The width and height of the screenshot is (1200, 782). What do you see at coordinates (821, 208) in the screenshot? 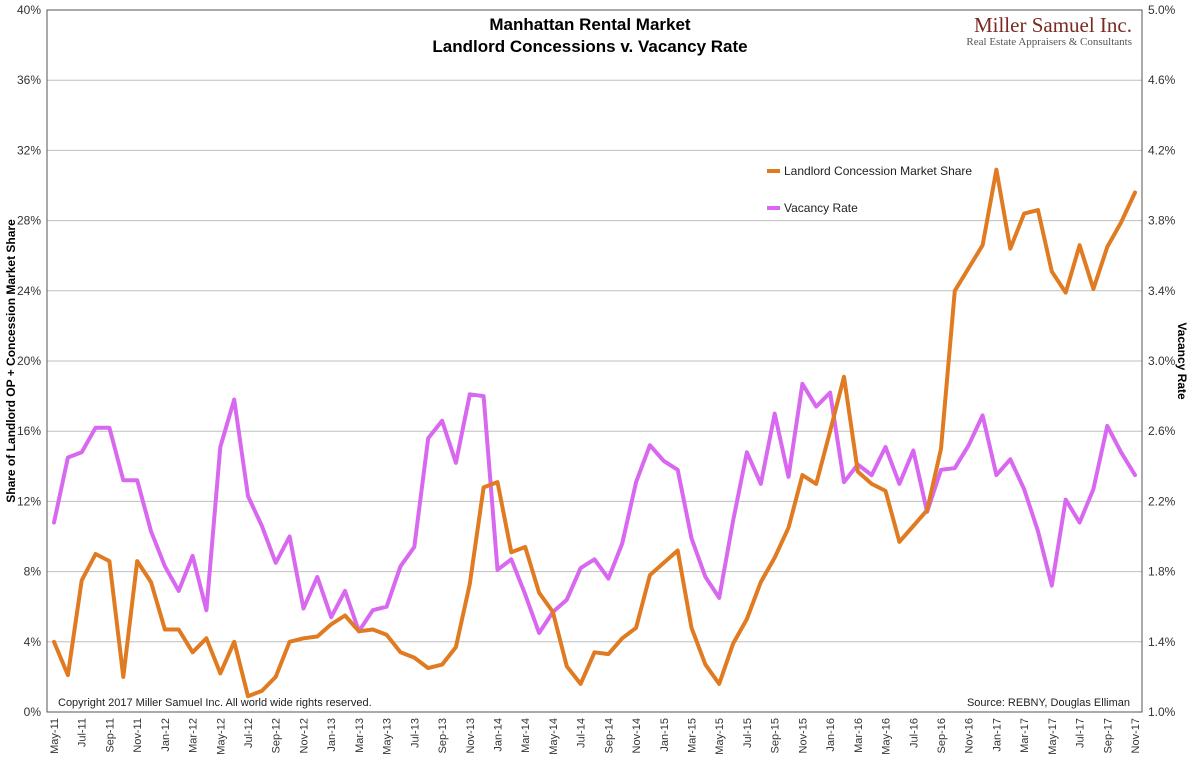
I see `legend-label-vacancy: Vacancy Rate` at bounding box center [821, 208].